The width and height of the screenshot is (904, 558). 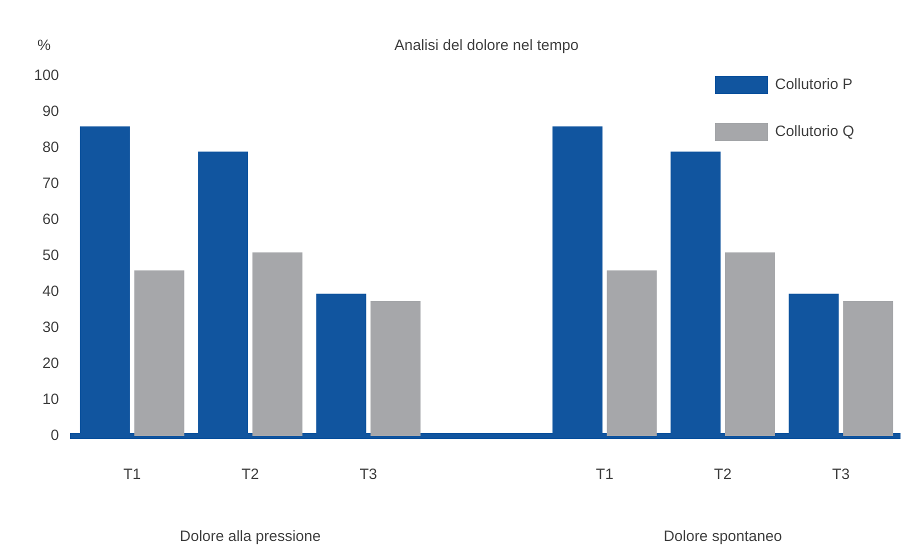 What do you see at coordinates (723, 537) in the screenshot?
I see `text: Dolore spontaneo` at bounding box center [723, 537].